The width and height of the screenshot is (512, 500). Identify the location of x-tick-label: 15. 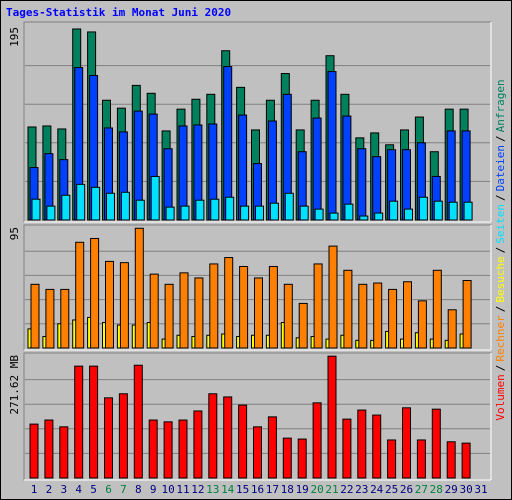
(242, 489).